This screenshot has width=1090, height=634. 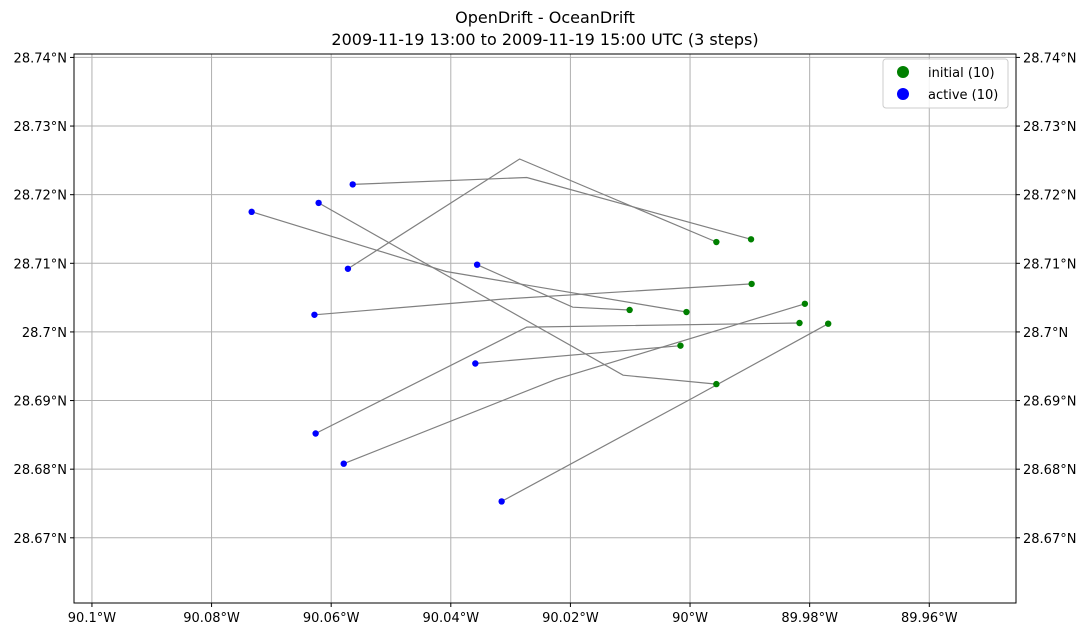 I want to click on y-tick-label-right: 28.73°N, so click(x=1049, y=127).